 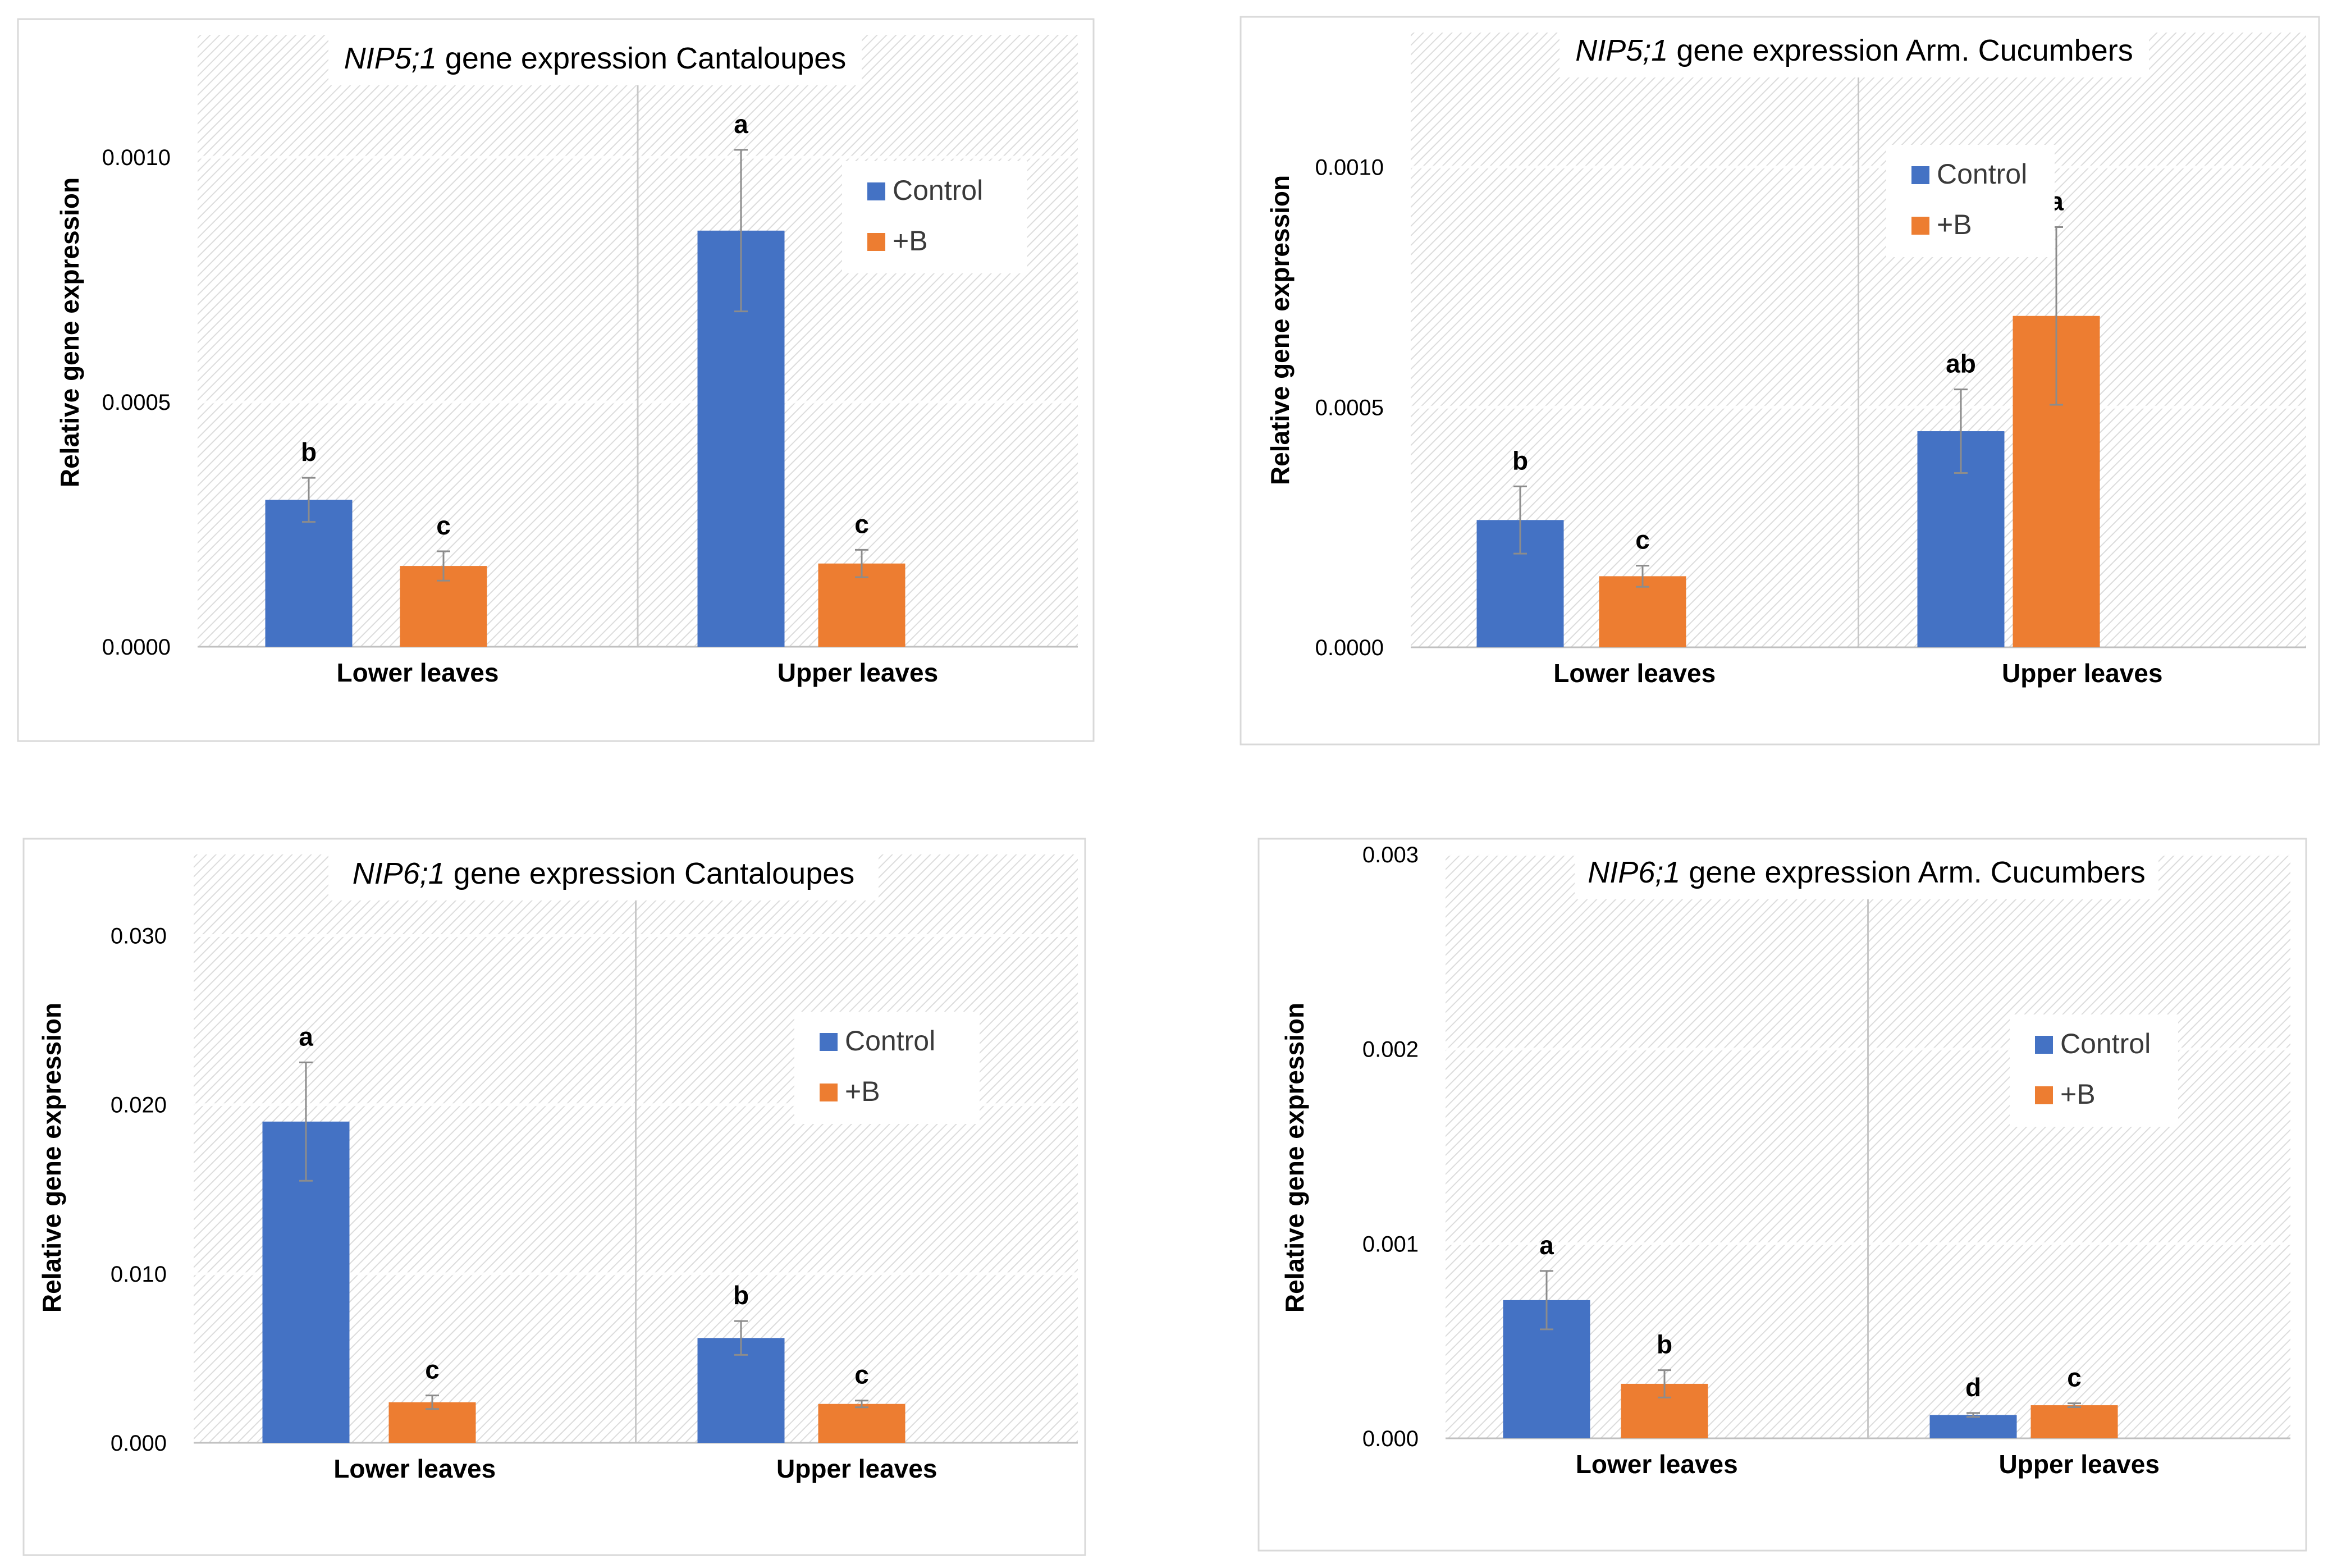 What do you see at coordinates (1961, 363) in the screenshot?
I see `significance-letter: ab` at bounding box center [1961, 363].